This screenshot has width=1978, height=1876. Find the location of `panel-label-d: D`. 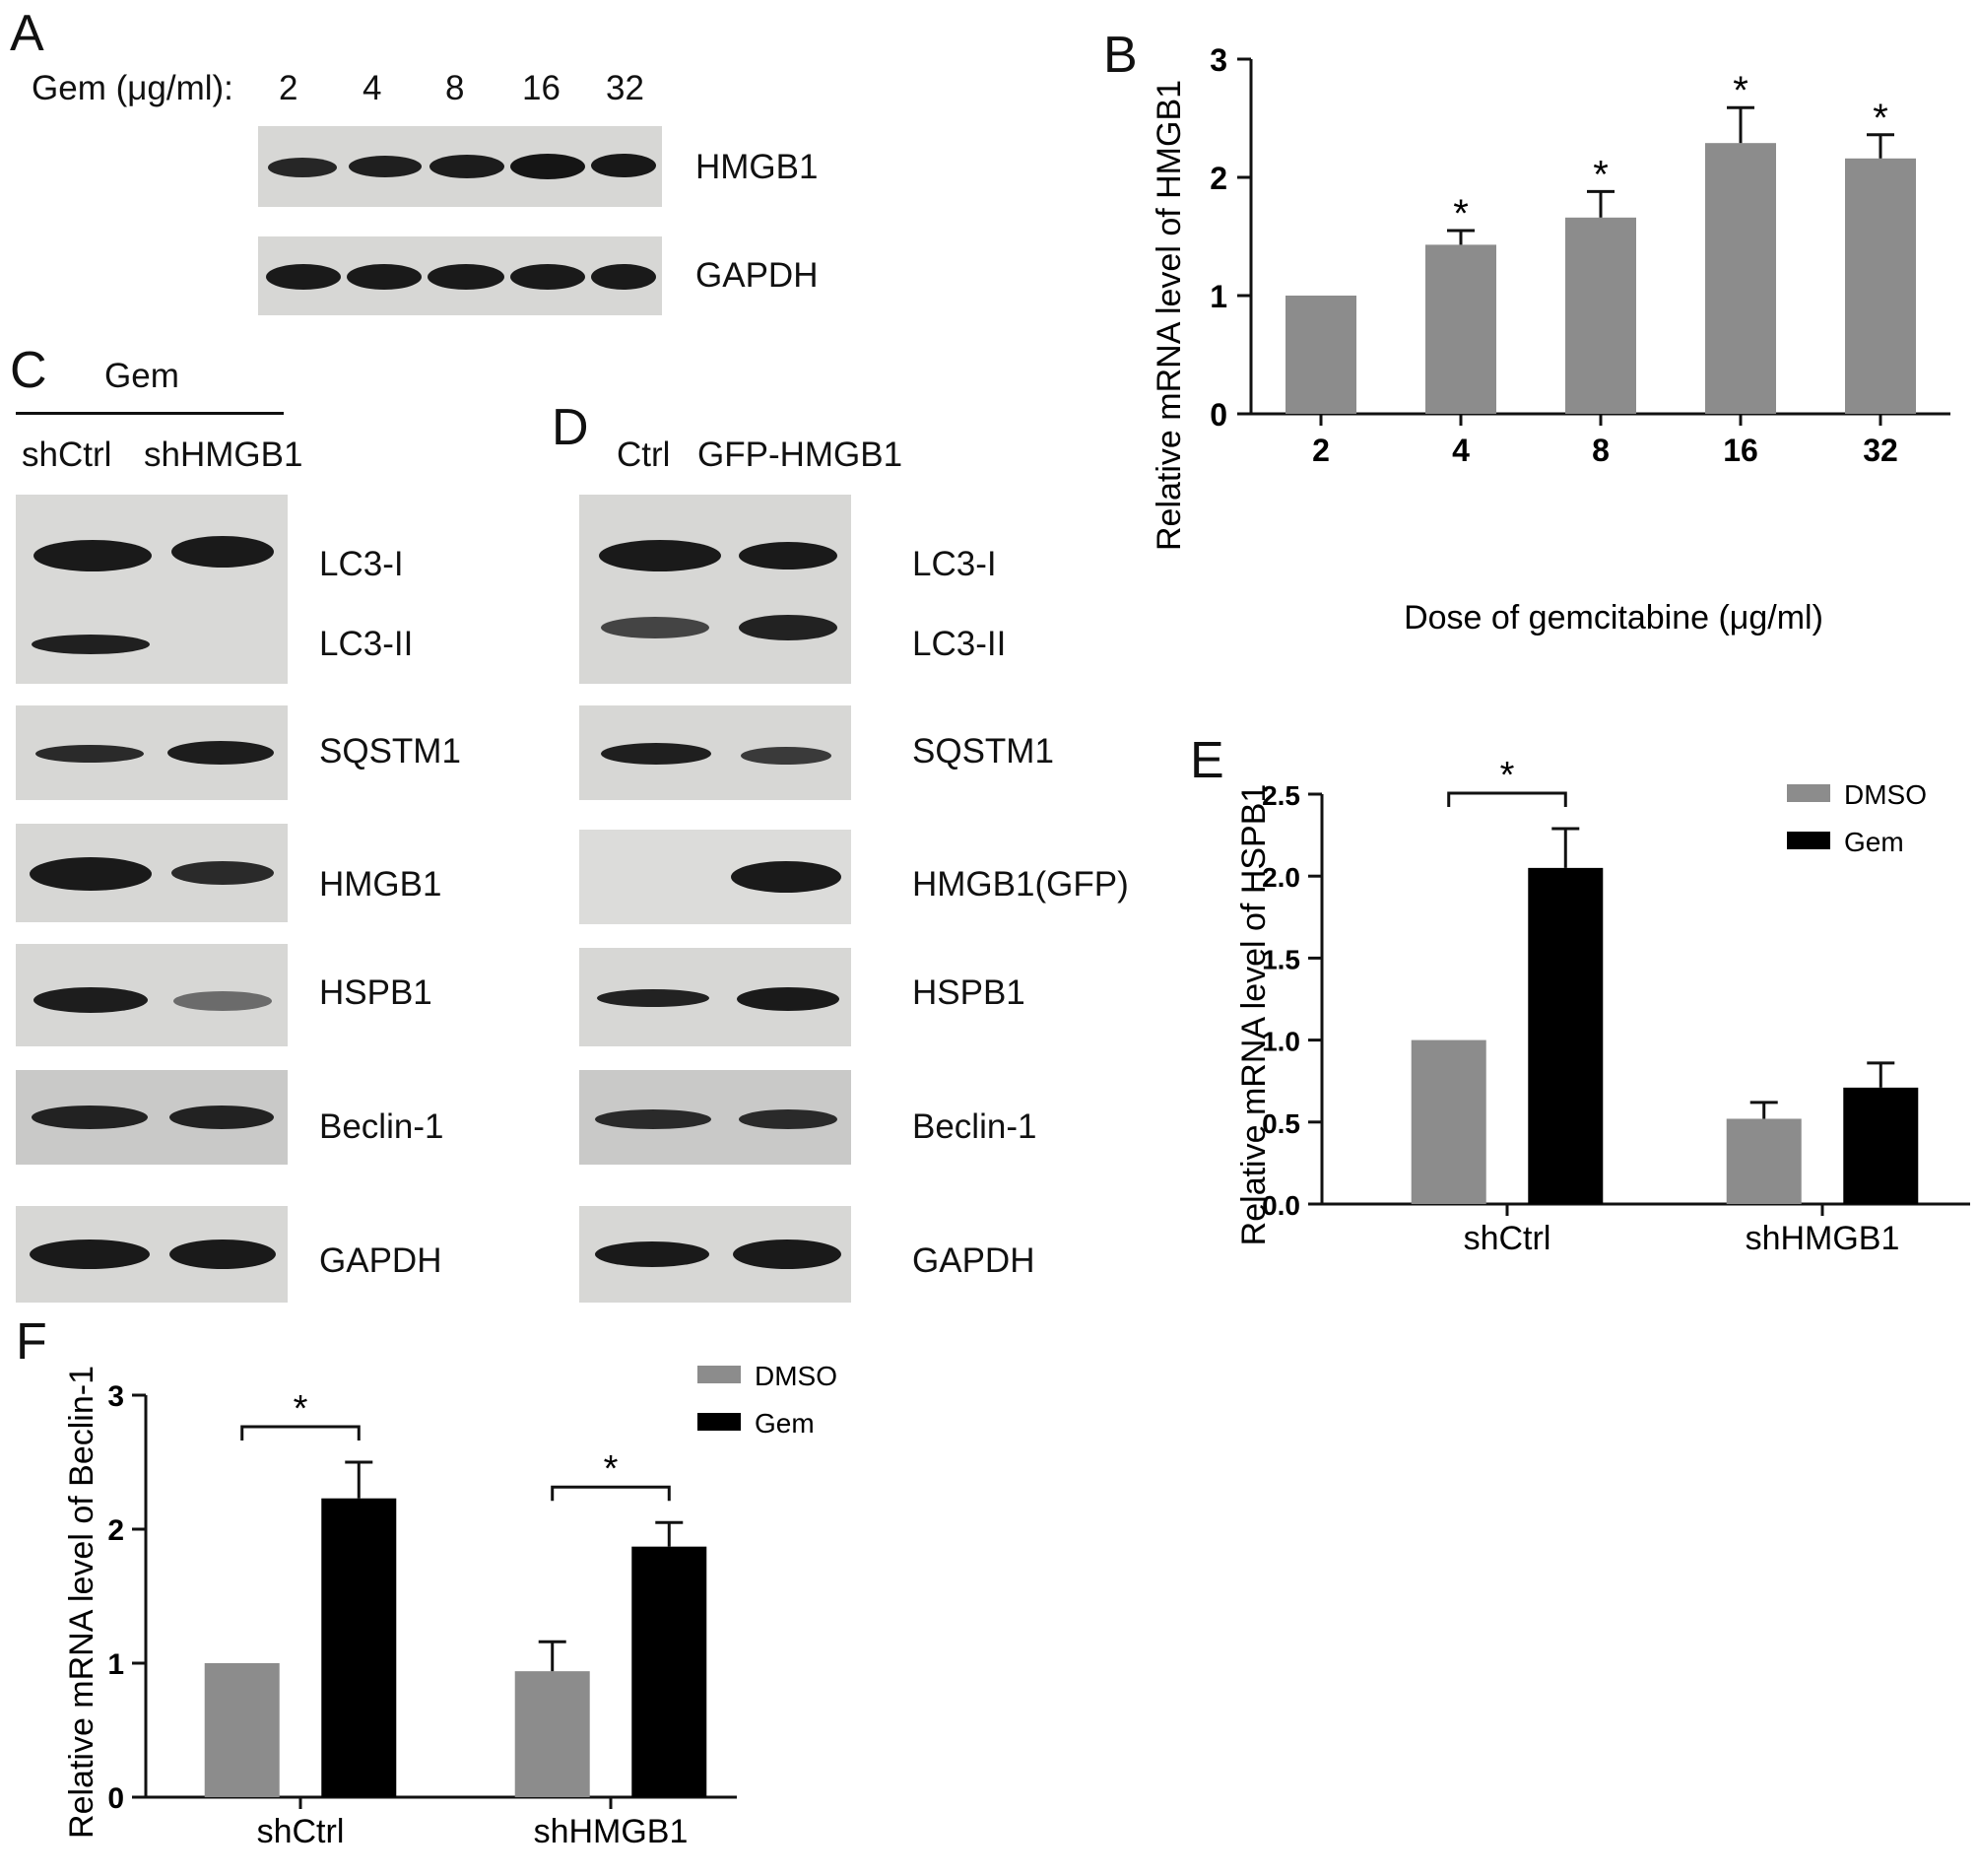

panel-label-d: D is located at coordinates (570, 428).